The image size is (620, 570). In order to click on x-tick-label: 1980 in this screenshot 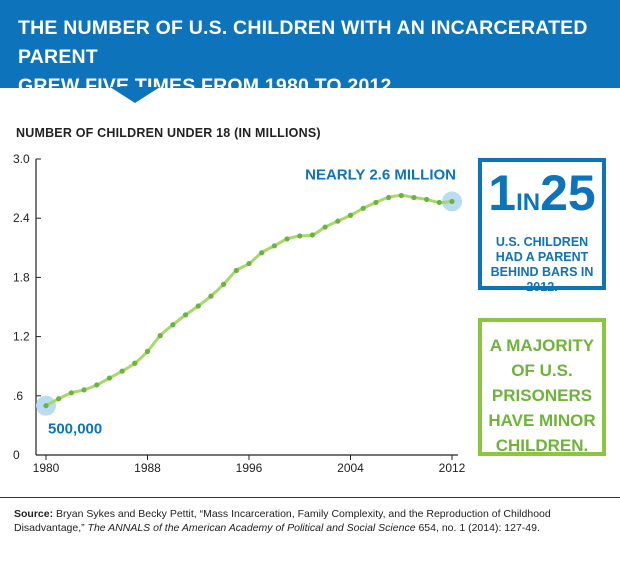, I will do `click(46, 468)`.